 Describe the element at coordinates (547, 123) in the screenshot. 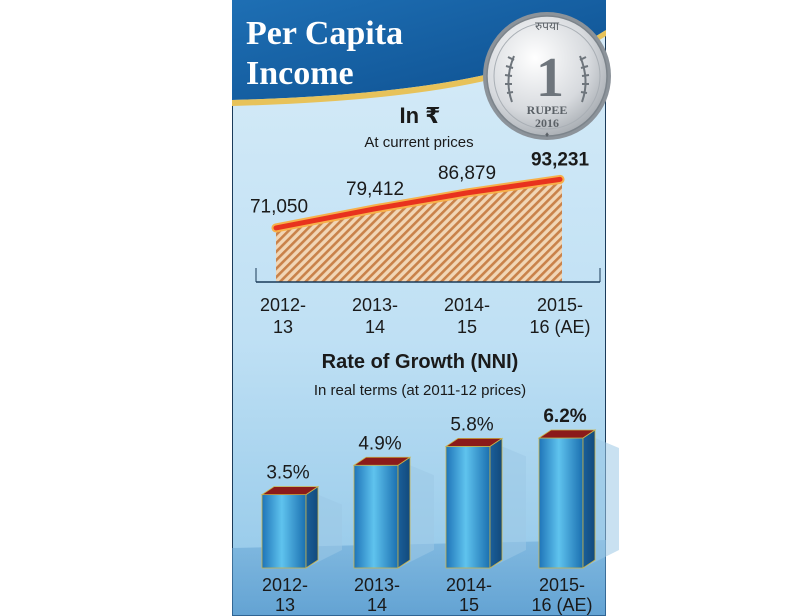

I see `coin-year: 2016` at that location.